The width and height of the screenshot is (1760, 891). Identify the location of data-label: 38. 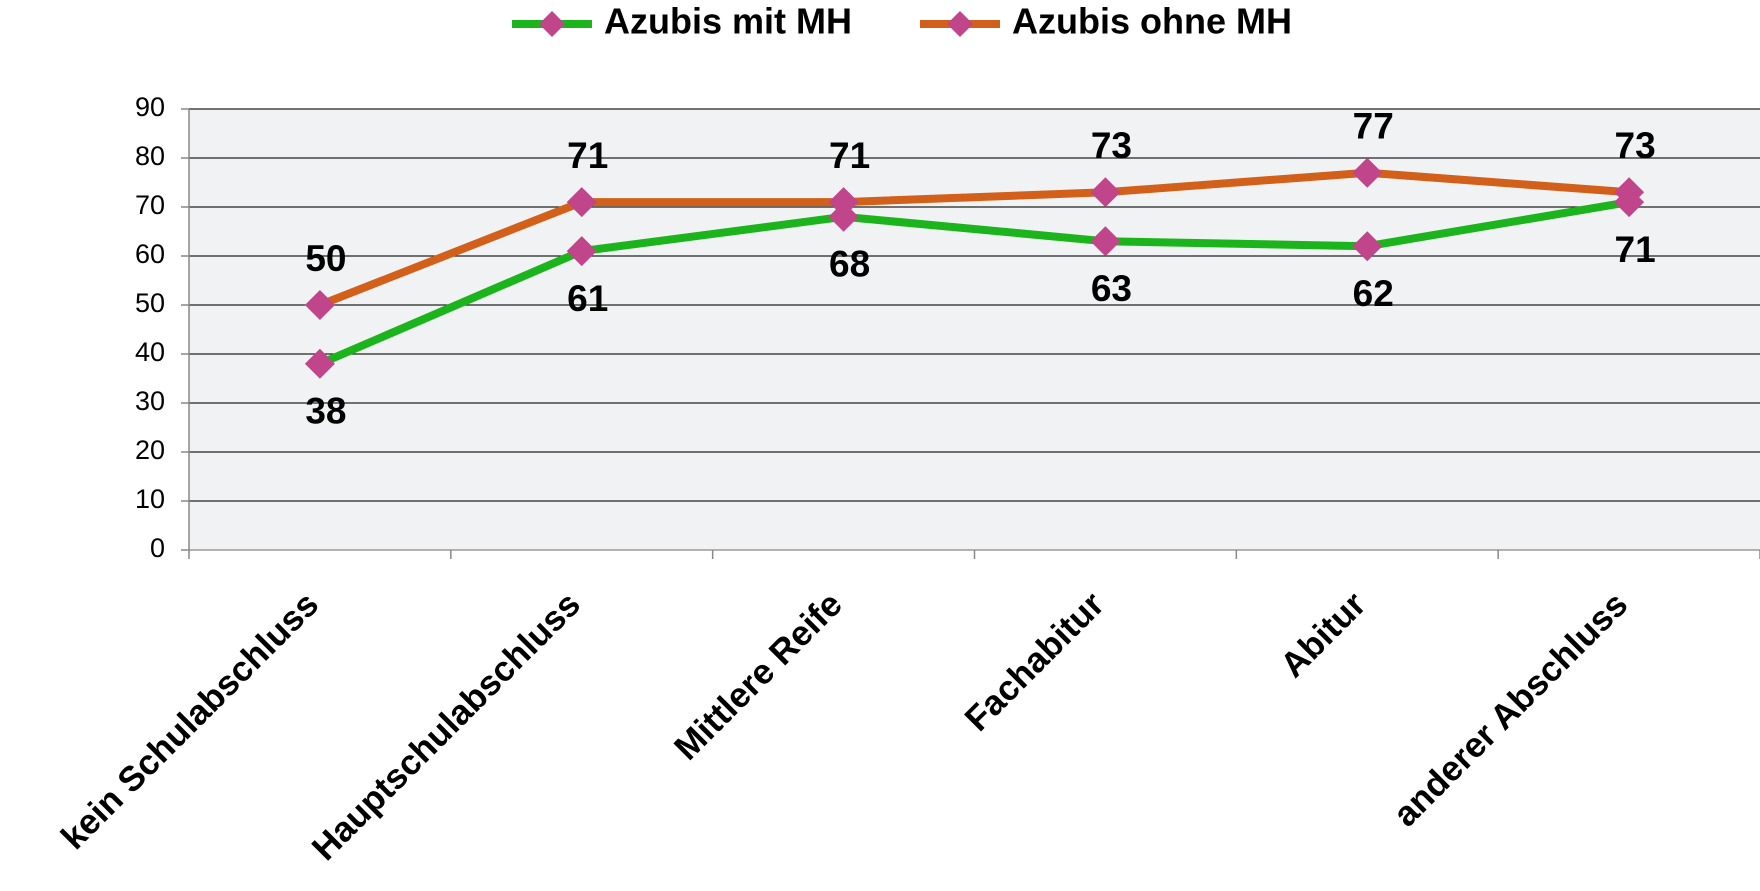
(325, 411).